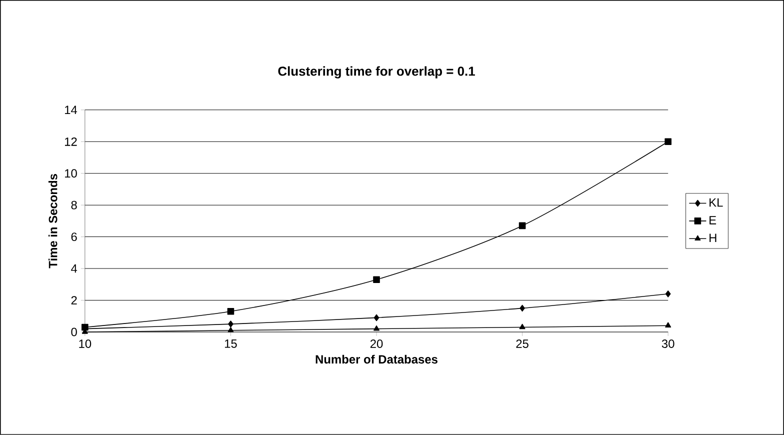  What do you see at coordinates (71, 110) in the screenshot?
I see `y-tick-label: 14` at bounding box center [71, 110].